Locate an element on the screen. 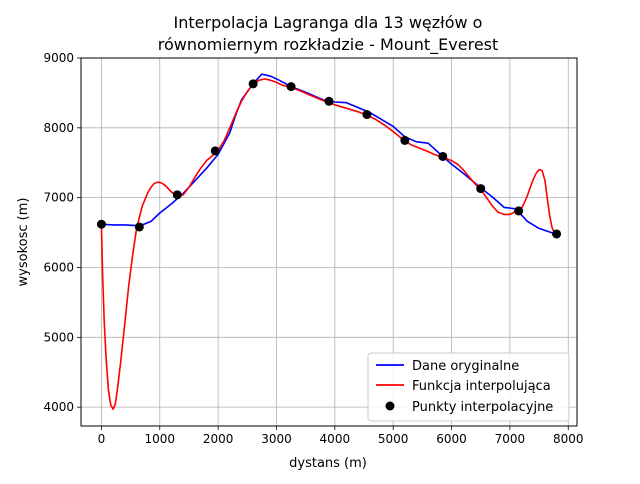 This screenshot has width=640, height=484. y-tick-label: 9000 is located at coordinates (58, 58).